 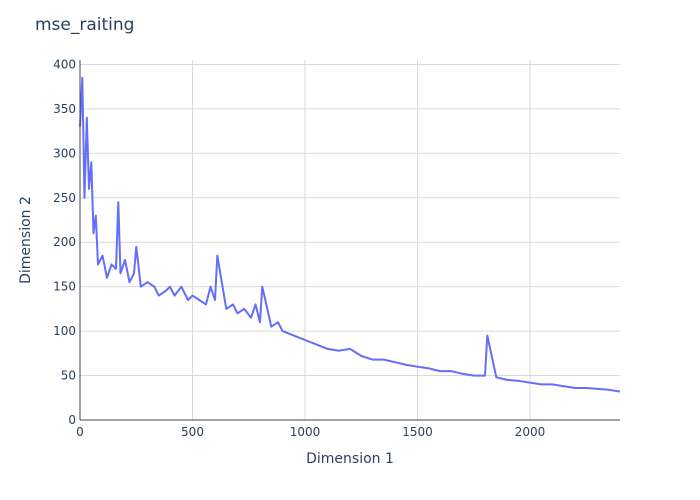 What do you see at coordinates (305, 432) in the screenshot?
I see `x-tick-label: 1000` at bounding box center [305, 432].